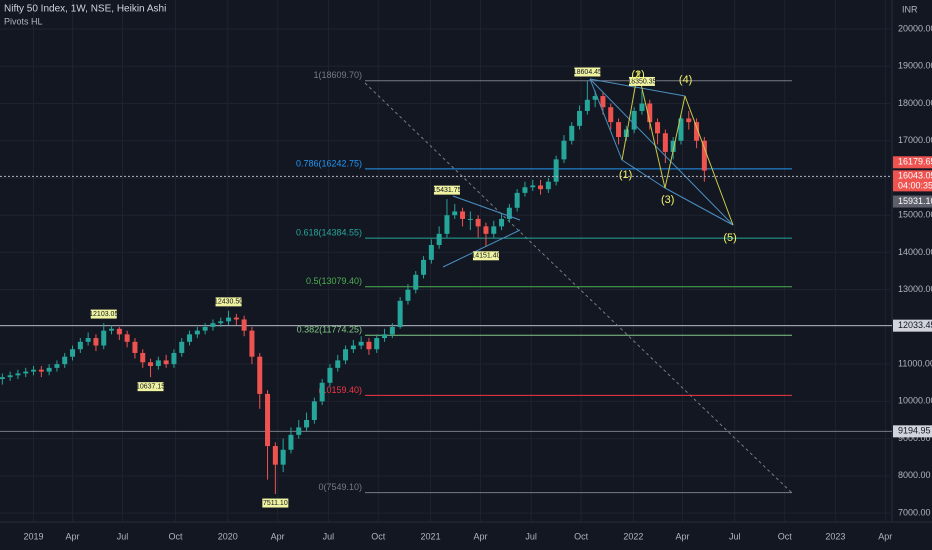  I want to click on countdown-bg, so click(912, 186).